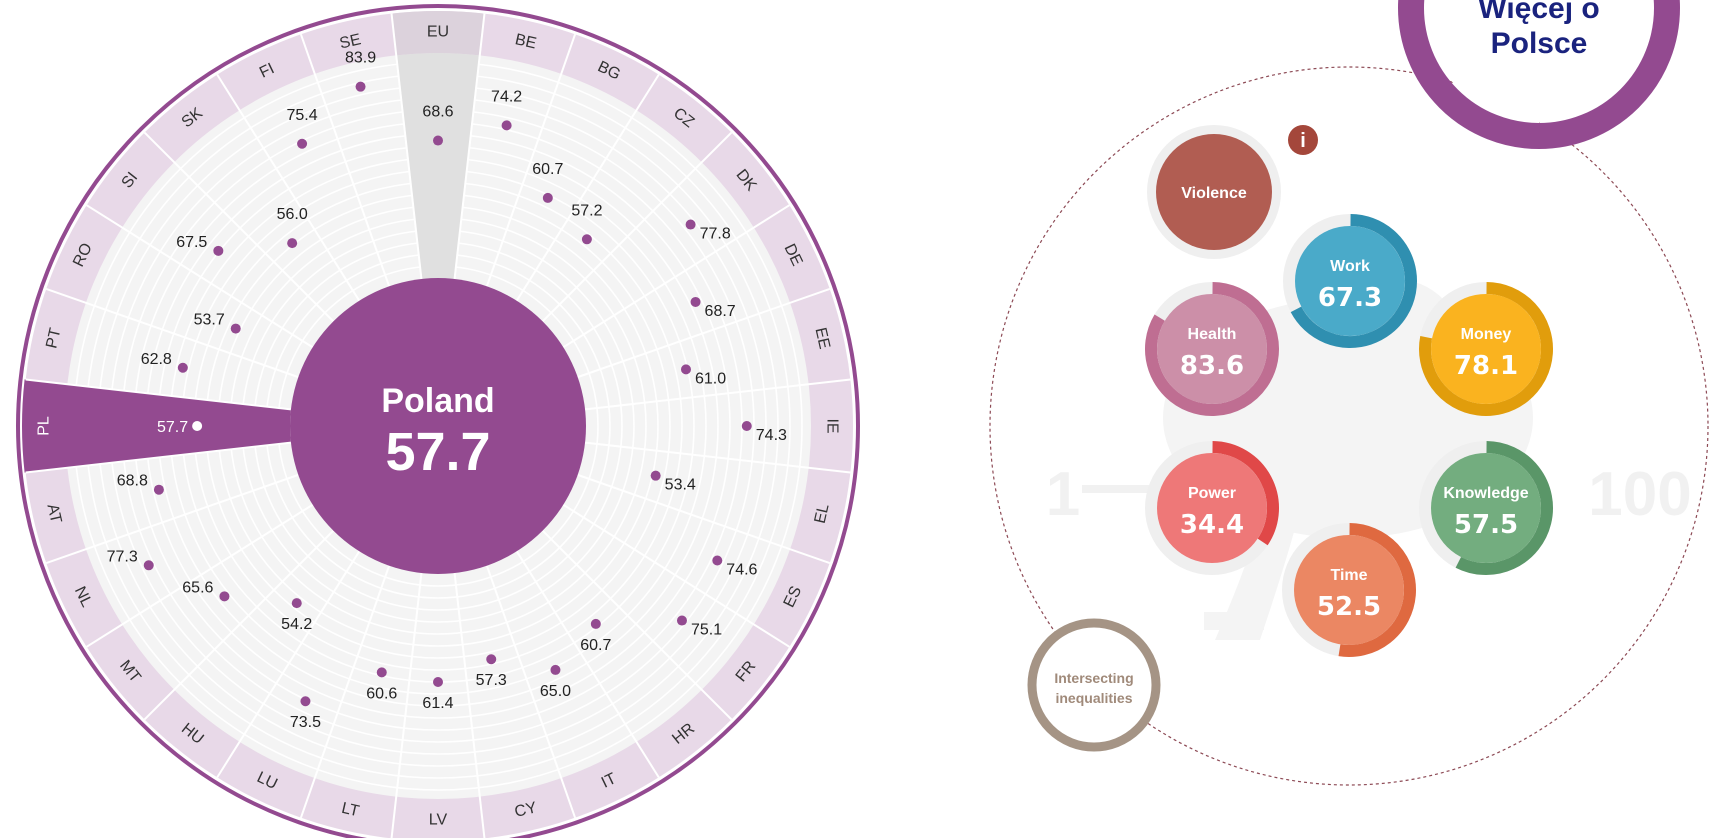  I want to click on country-code-label: FI, so click(267, 70).